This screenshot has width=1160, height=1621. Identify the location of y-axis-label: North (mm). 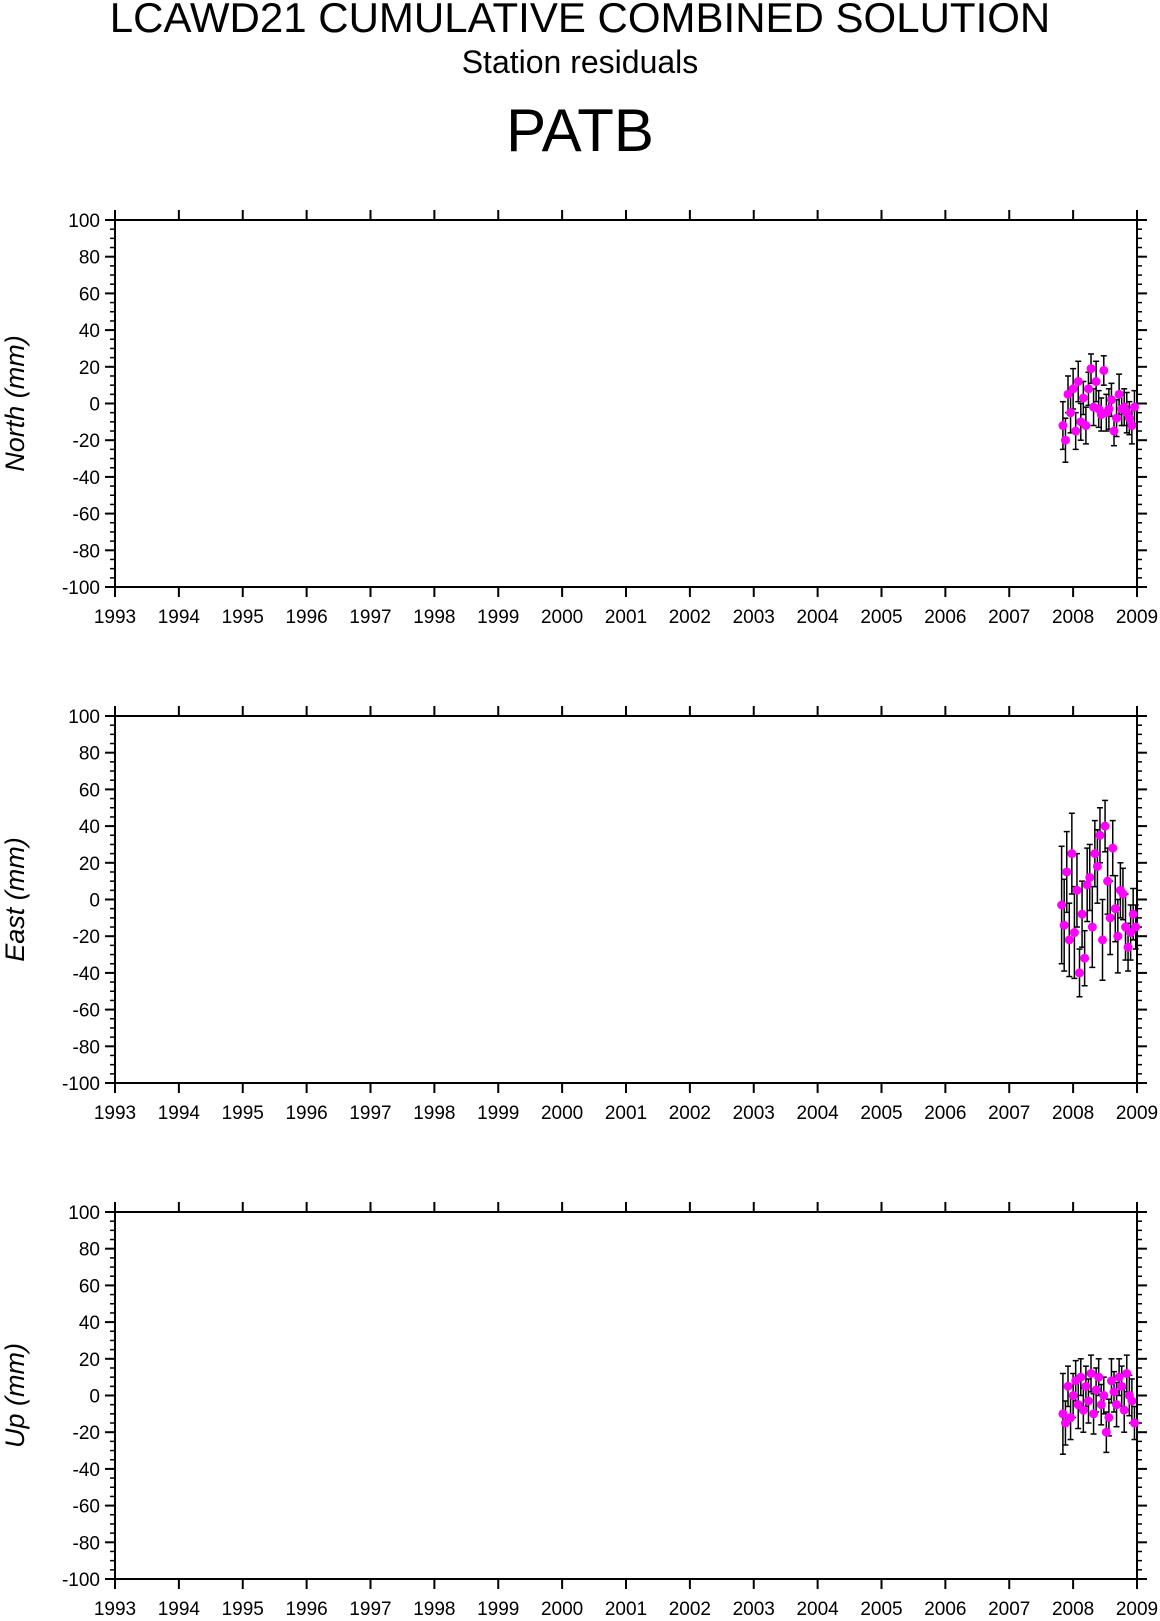
(15, 403).